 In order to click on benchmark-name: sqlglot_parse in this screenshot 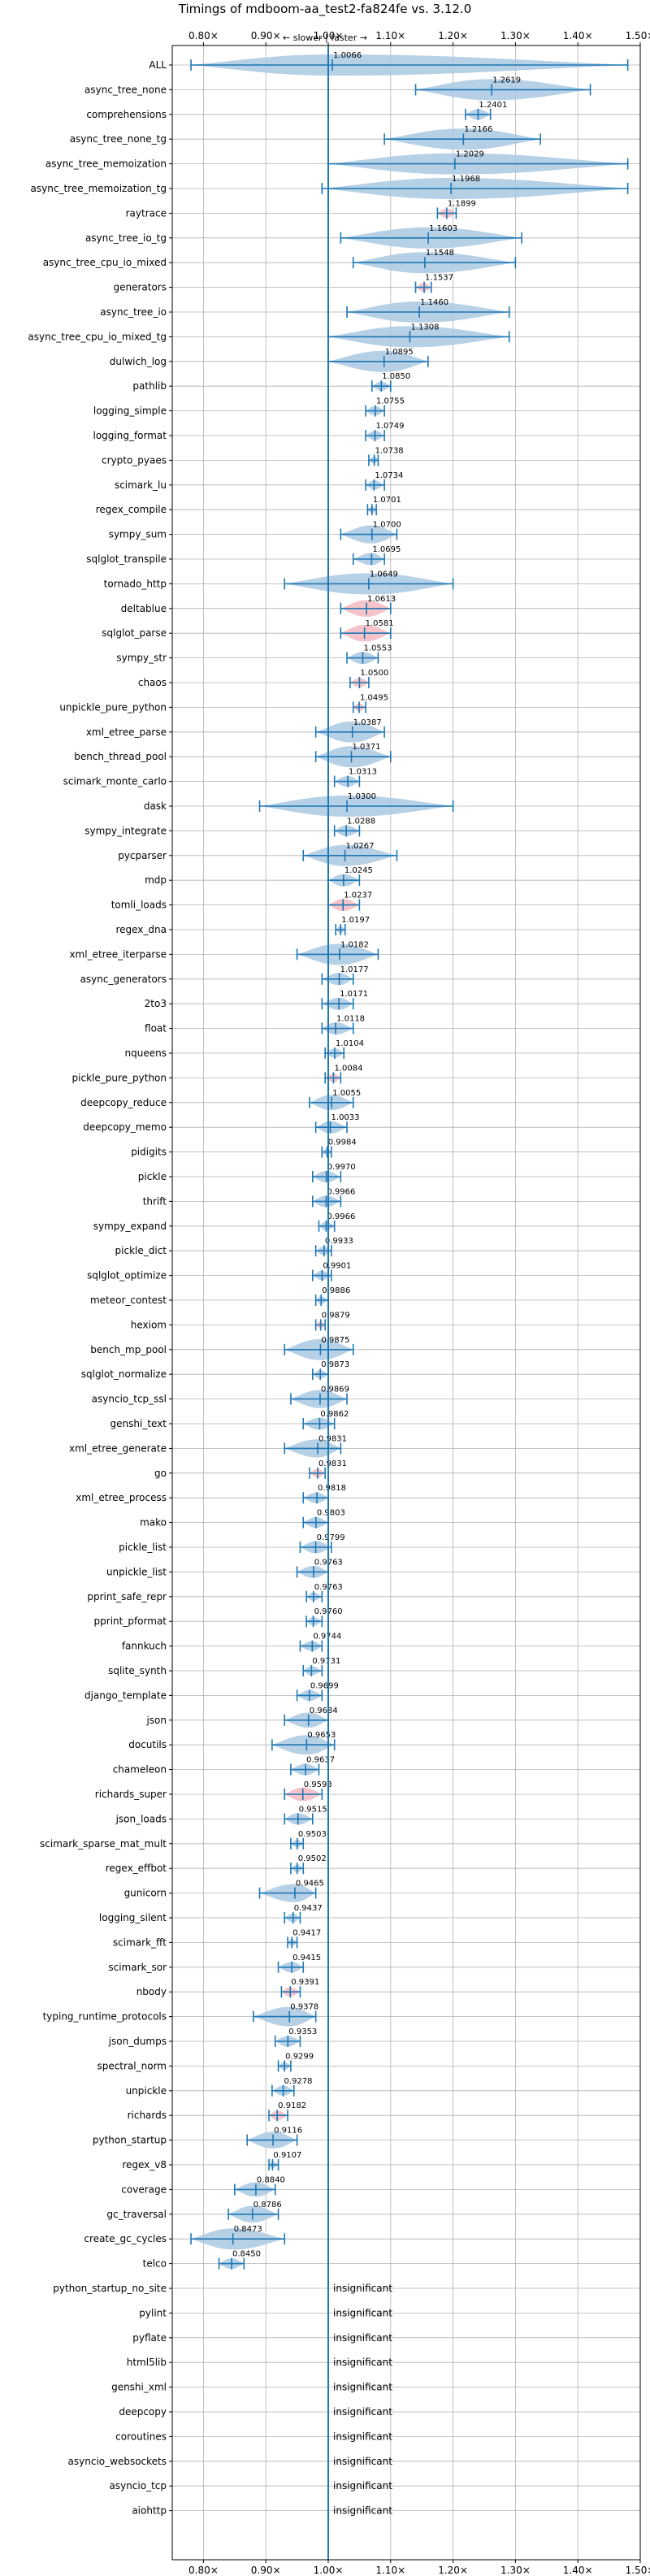, I will do `click(134, 633)`.